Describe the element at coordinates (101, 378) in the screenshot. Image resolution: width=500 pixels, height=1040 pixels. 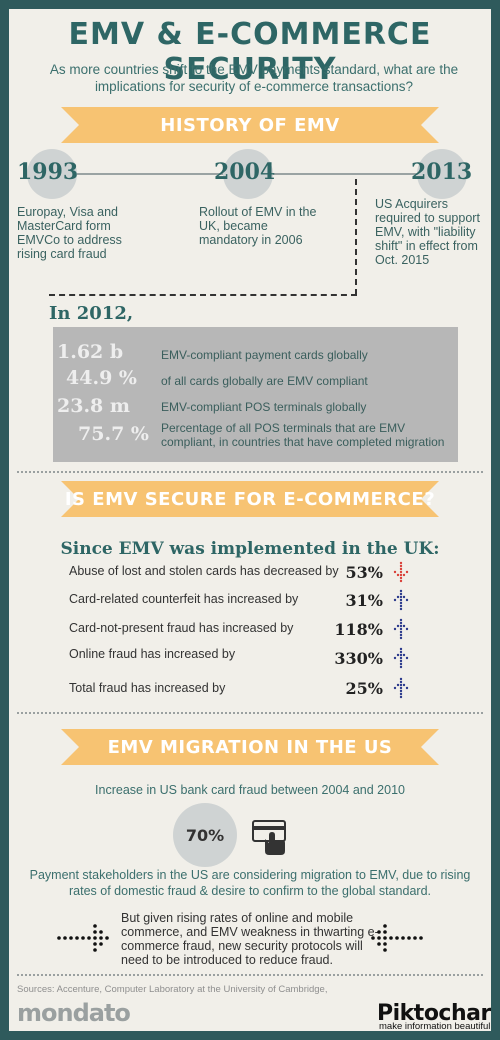
I see `stat-value: 44.9 %` at that location.